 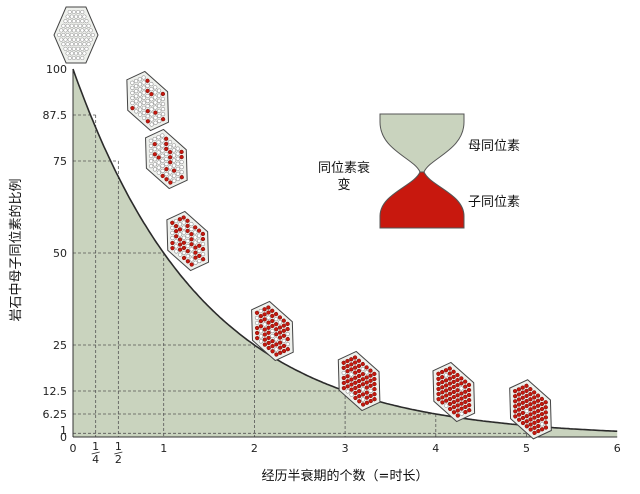 What do you see at coordinates (422, 143) in the screenshot?
I see `hourglass-top` at bounding box center [422, 143].